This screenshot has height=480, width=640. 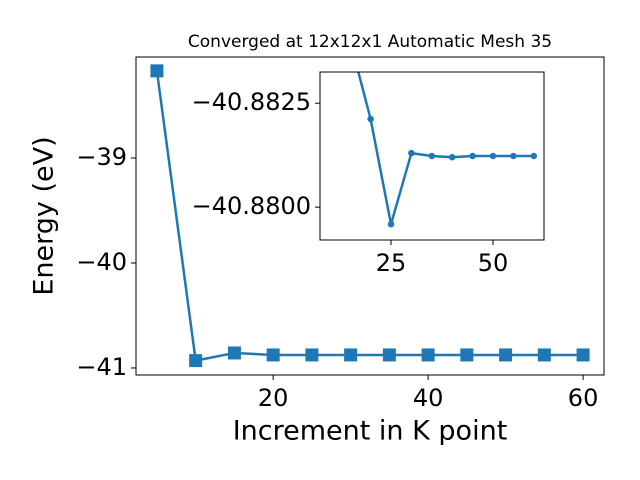 What do you see at coordinates (101, 367) in the screenshot?
I see `y-tick-label: −41` at bounding box center [101, 367].